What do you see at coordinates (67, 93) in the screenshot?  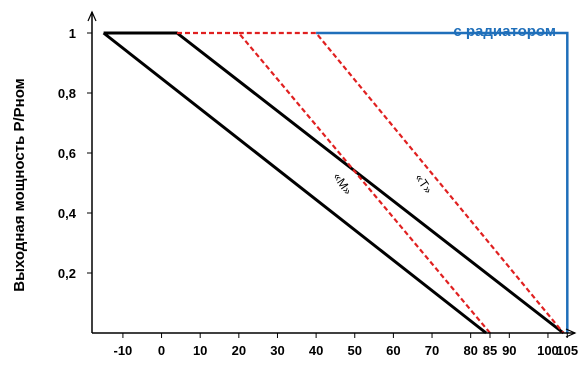 I see `y-tick-label: 0,8` at bounding box center [67, 93].